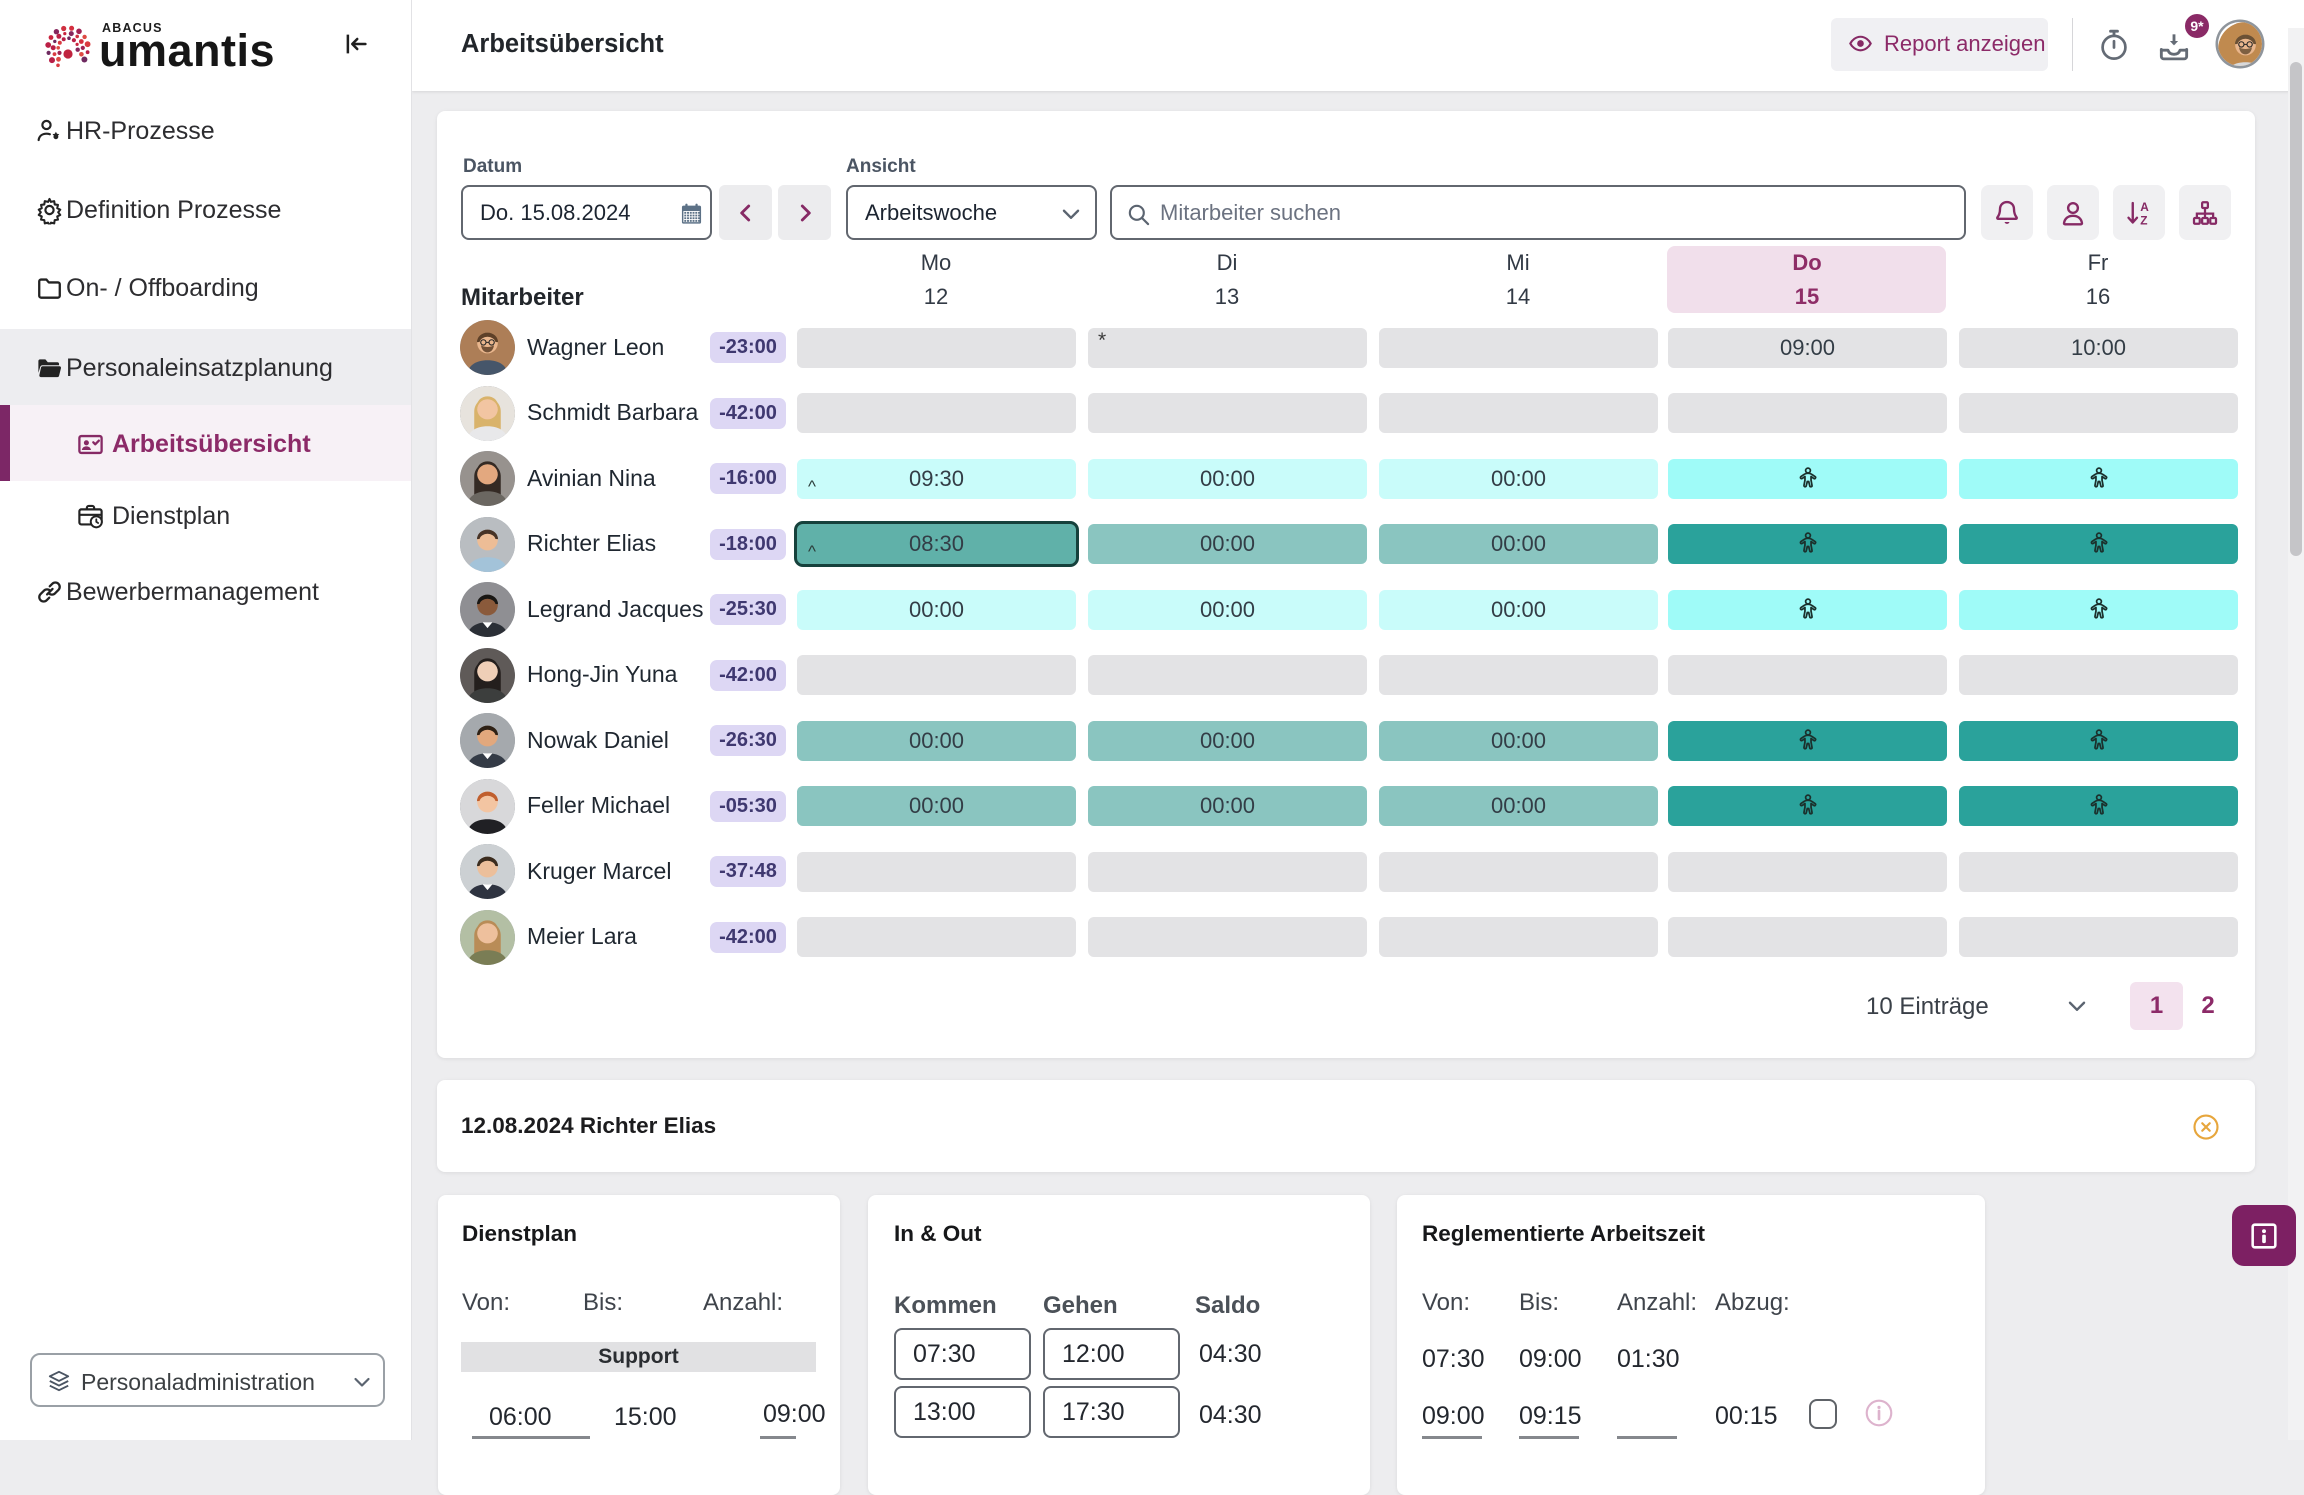  I want to click on svg-text: A, so click(2144, 206).